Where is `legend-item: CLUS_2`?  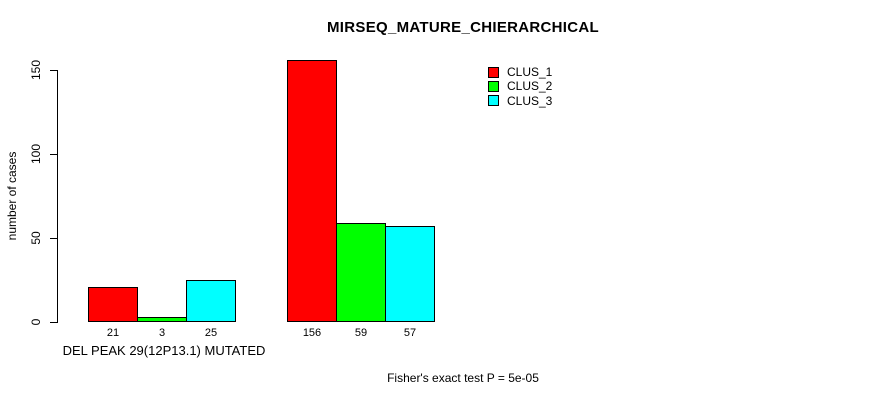
legend-item: CLUS_2 is located at coordinates (520, 86).